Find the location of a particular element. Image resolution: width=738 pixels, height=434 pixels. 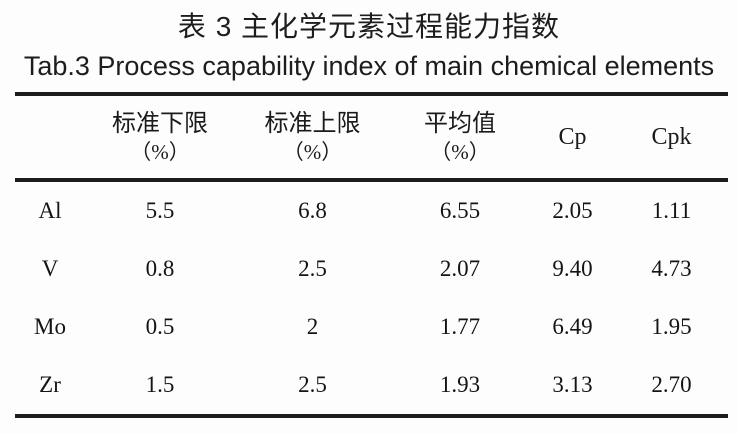

value-cell: 2.70 is located at coordinates (671, 384).